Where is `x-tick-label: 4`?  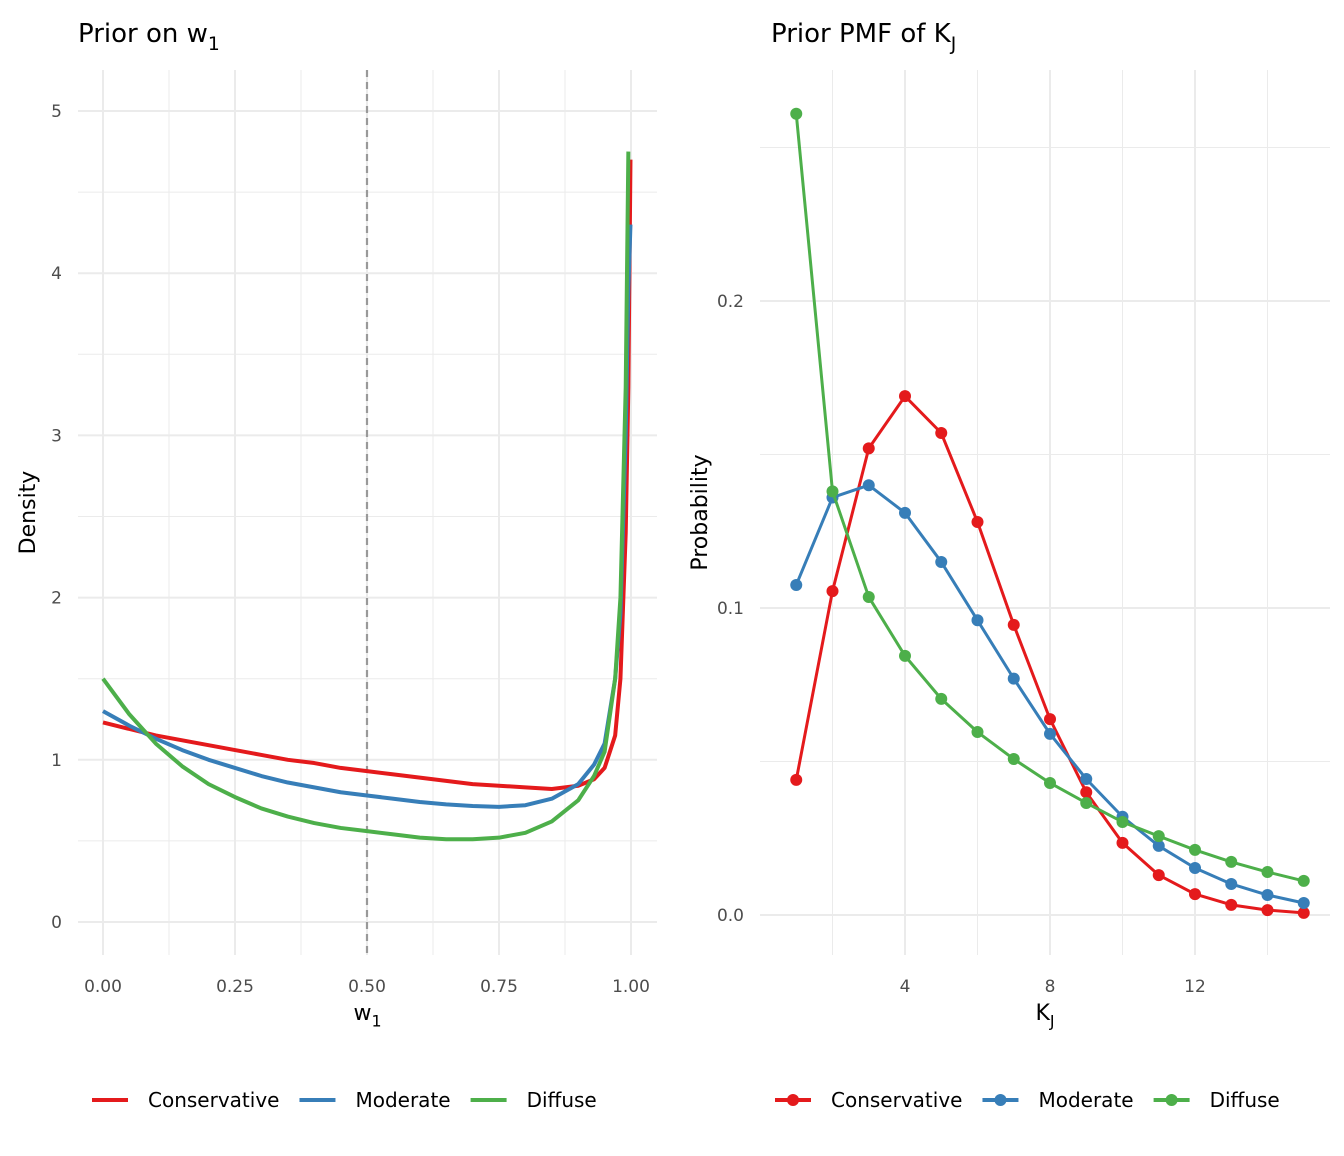
x-tick-label: 4 is located at coordinates (905, 987).